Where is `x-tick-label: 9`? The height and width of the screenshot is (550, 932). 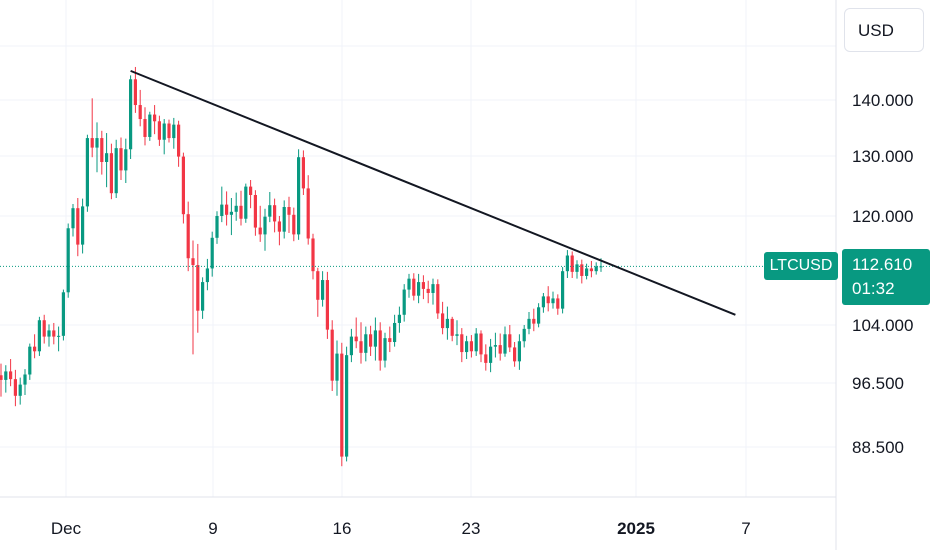
x-tick-label: 9 is located at coordinates (212, 528).